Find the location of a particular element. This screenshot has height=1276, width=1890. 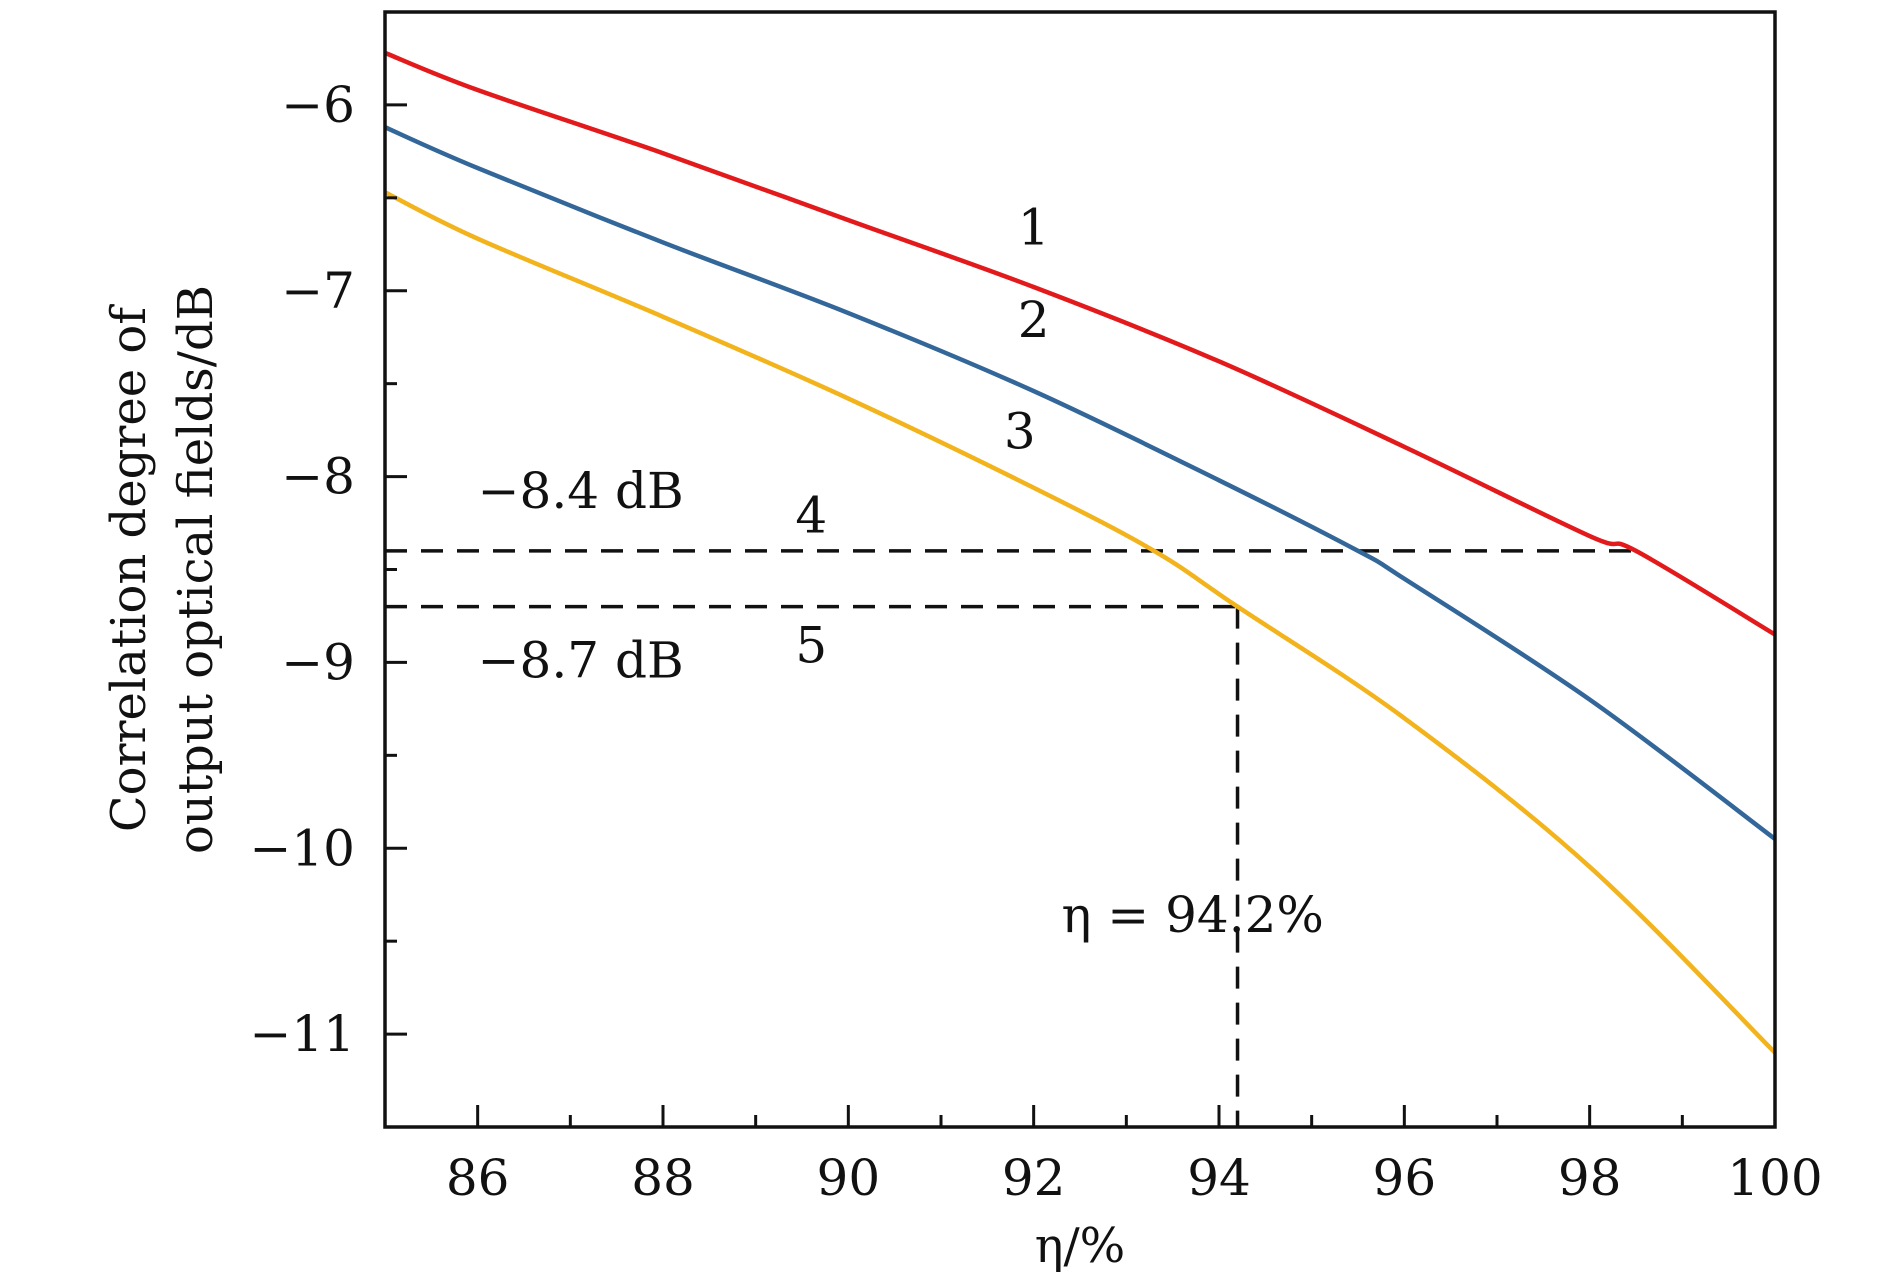

curve-label-1: 1 is located at coordinates (1034, 227).